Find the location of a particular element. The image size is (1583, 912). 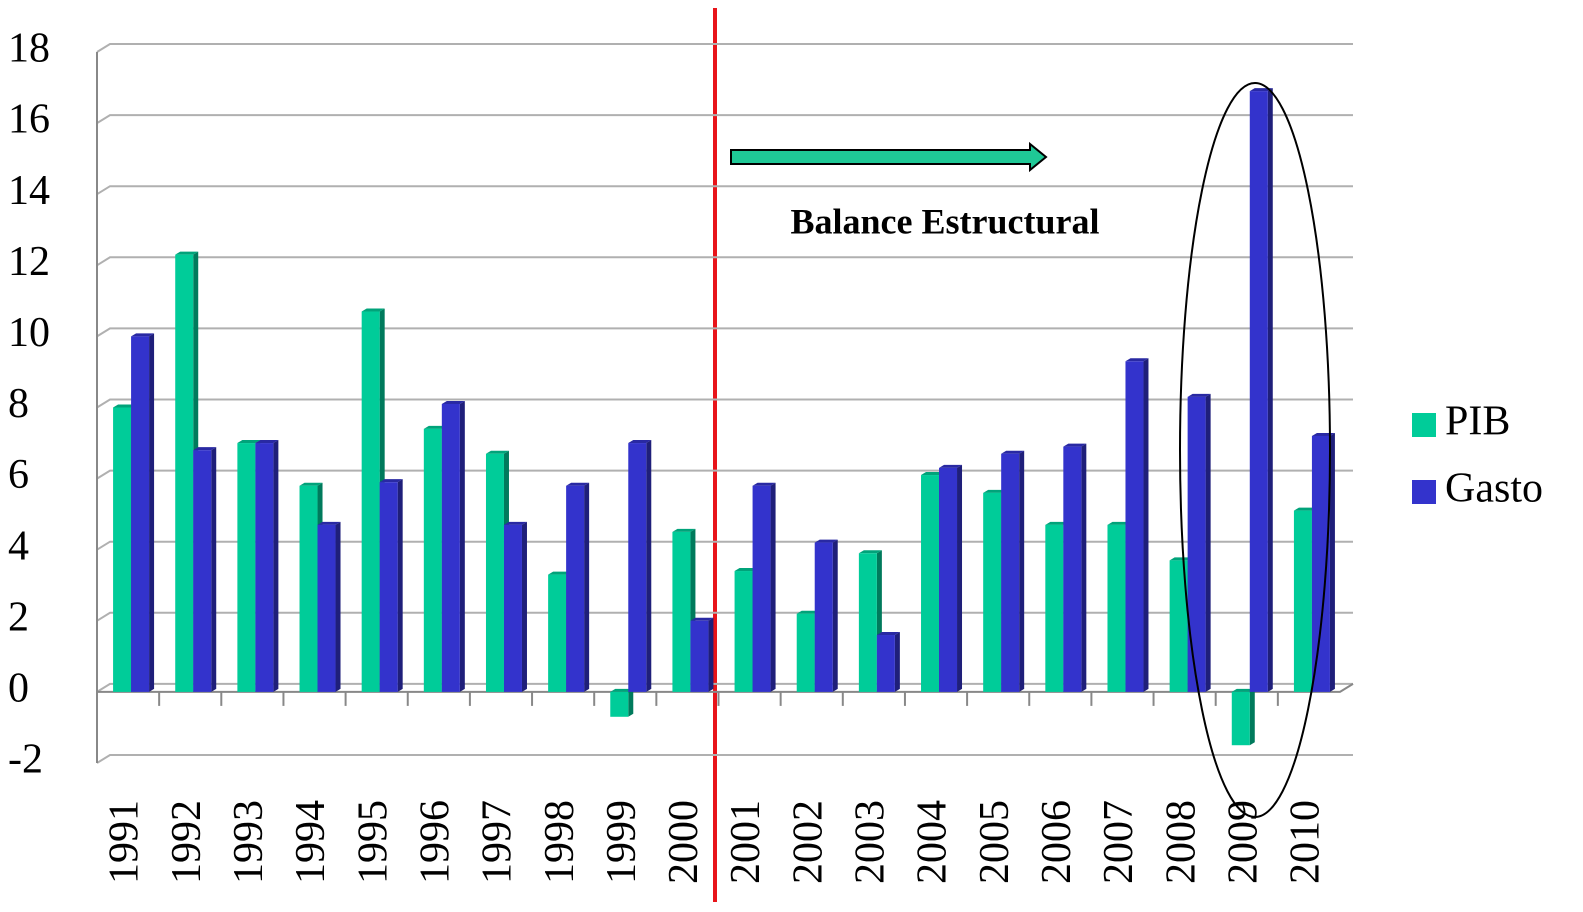

x-tick-label: 1993 is located at coordinates (249, 842).